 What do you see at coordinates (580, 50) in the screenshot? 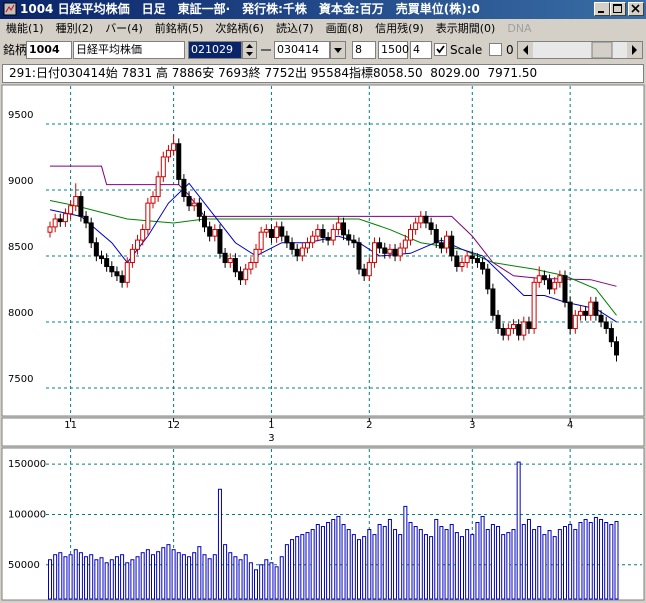
I see `scrollbar` at bounding box center [580, 50].